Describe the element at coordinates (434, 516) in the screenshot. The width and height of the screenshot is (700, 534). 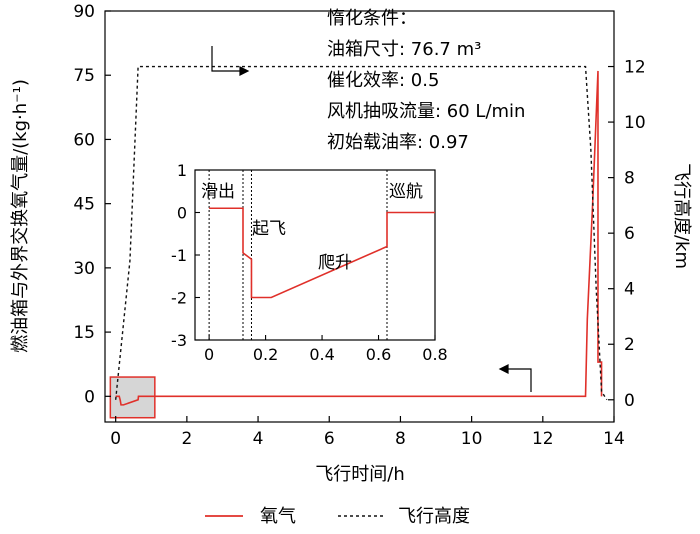
I see `legend-label-altitude: 飞行高度` at that location.